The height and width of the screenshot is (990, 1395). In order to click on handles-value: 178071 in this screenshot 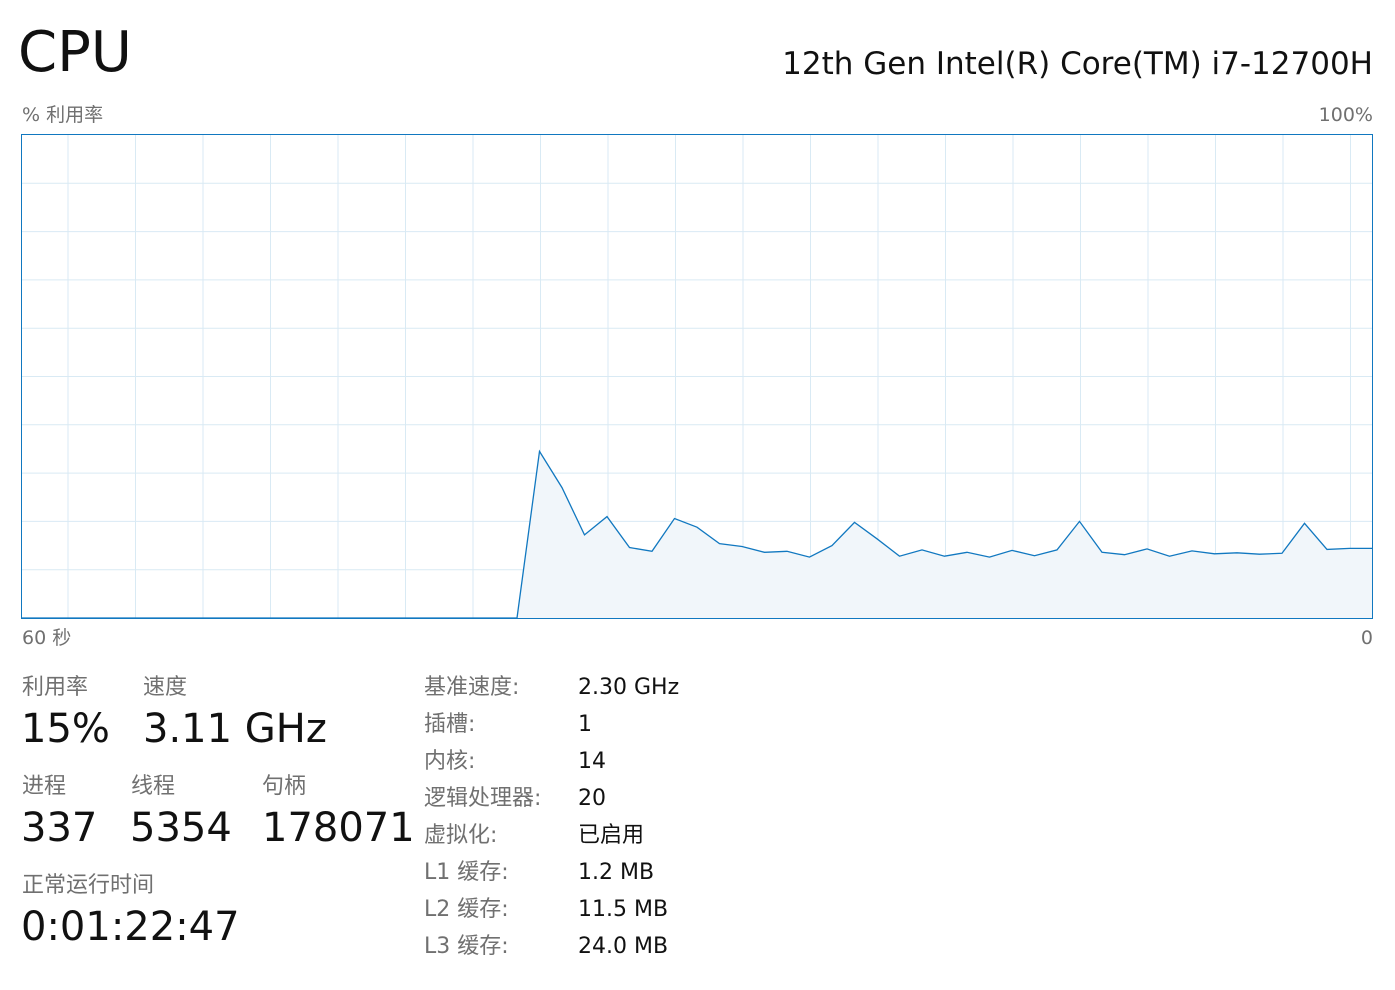, I will do `click(338, 828)`.